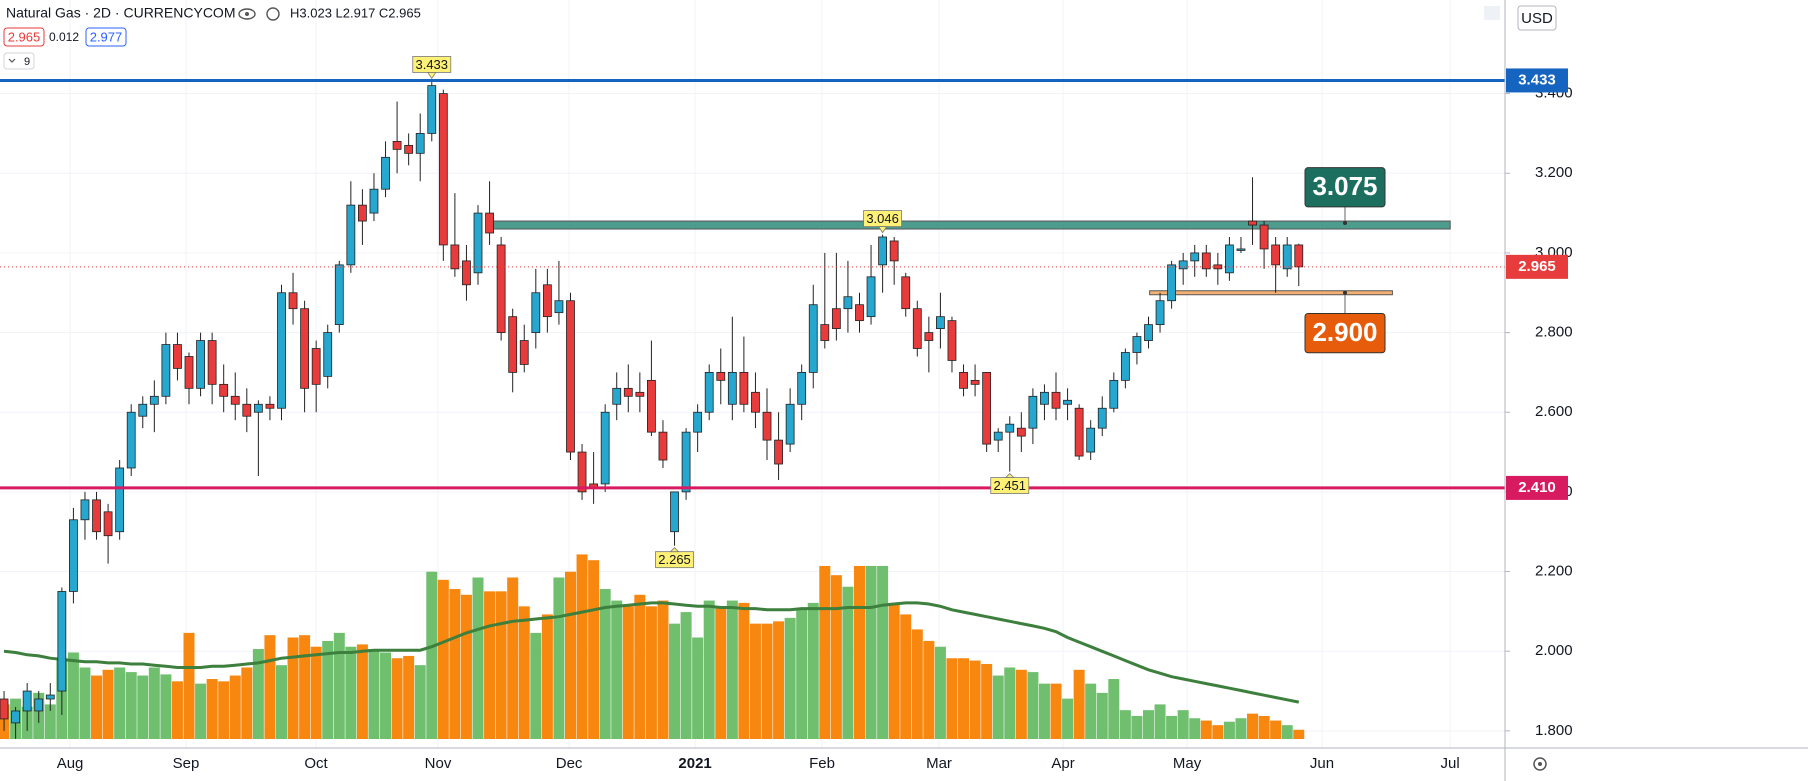 The height and width of the screenshot is (781, 1808). I want to click on scroll-button, so click(1492, 13).